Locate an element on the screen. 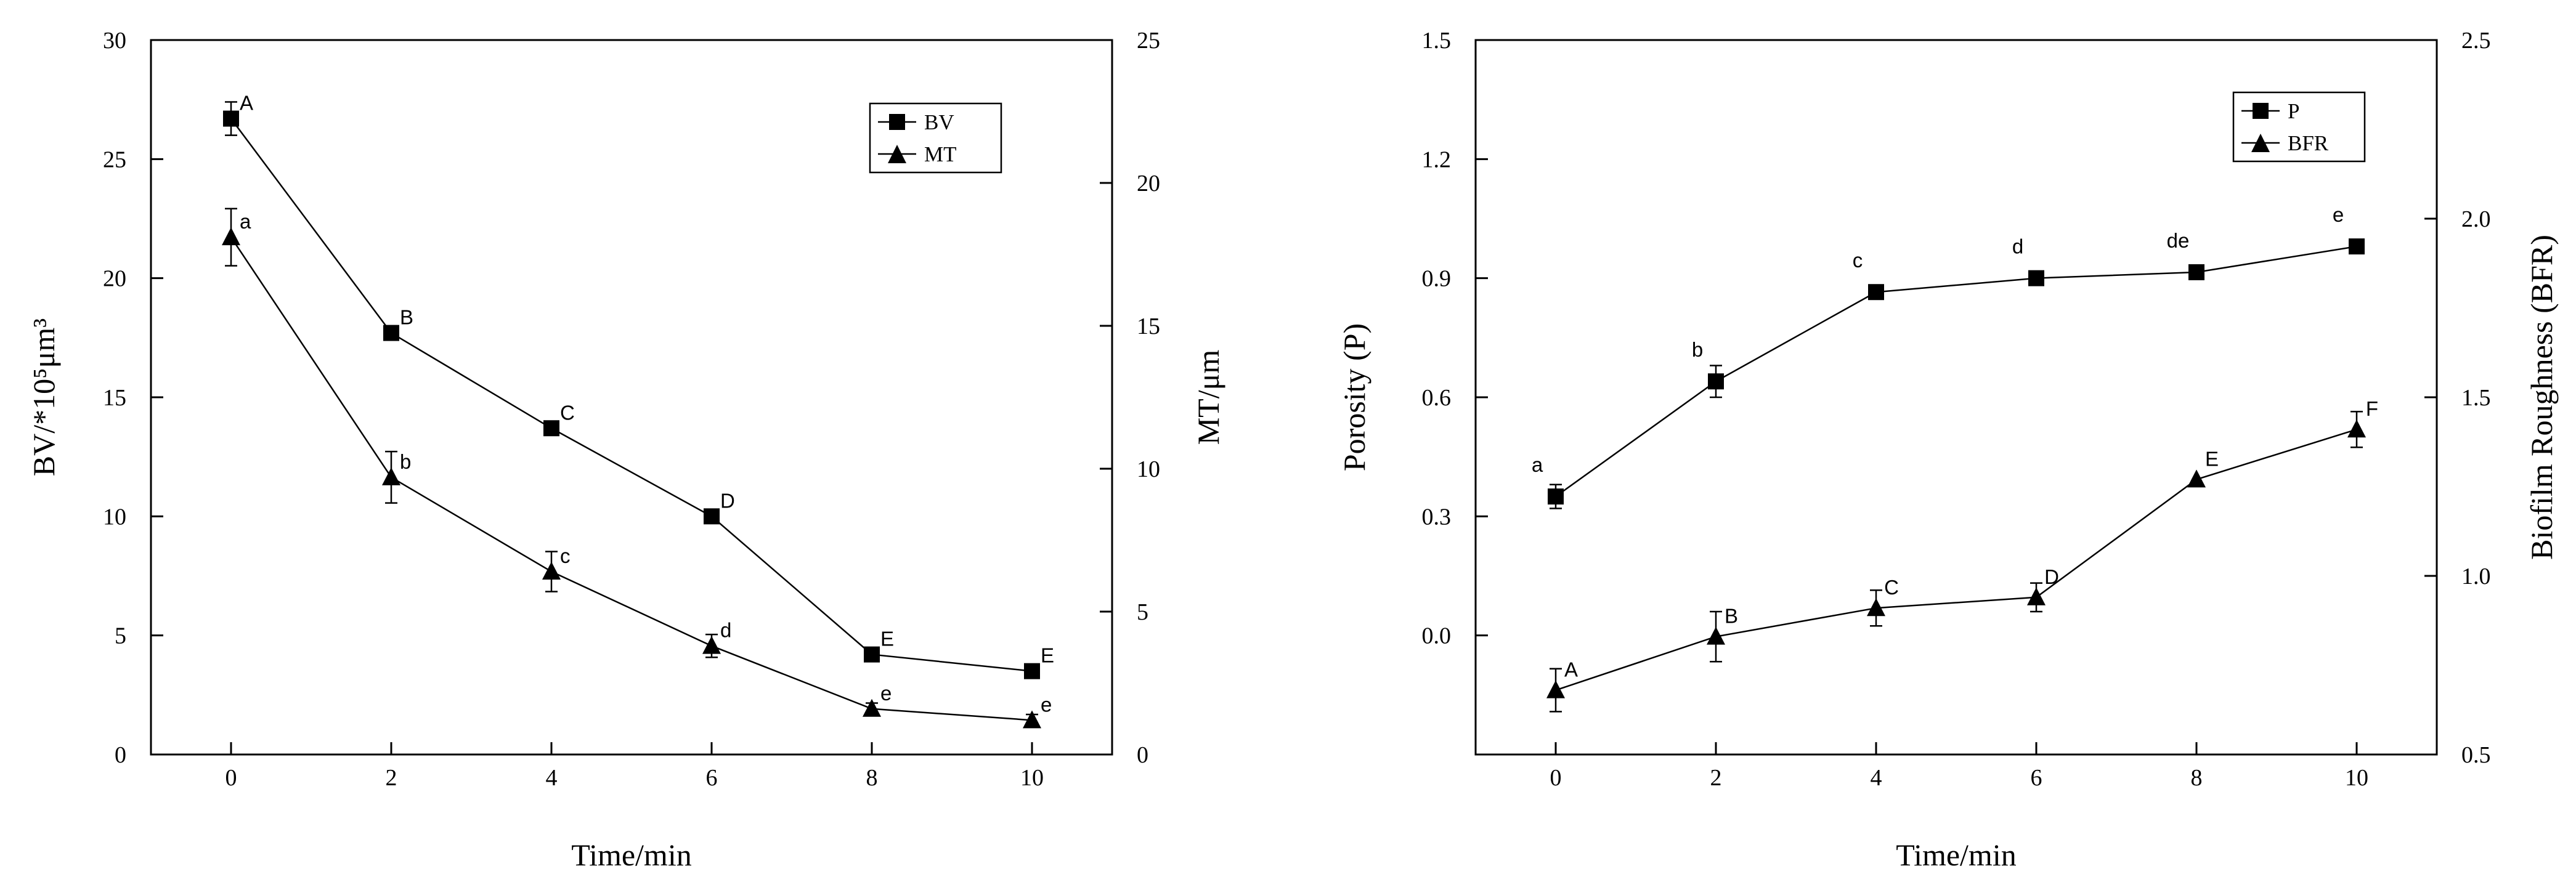 The width and height of the screenshot is (2576, 890). point-label-BV: D is located at coordinates (727, 501).